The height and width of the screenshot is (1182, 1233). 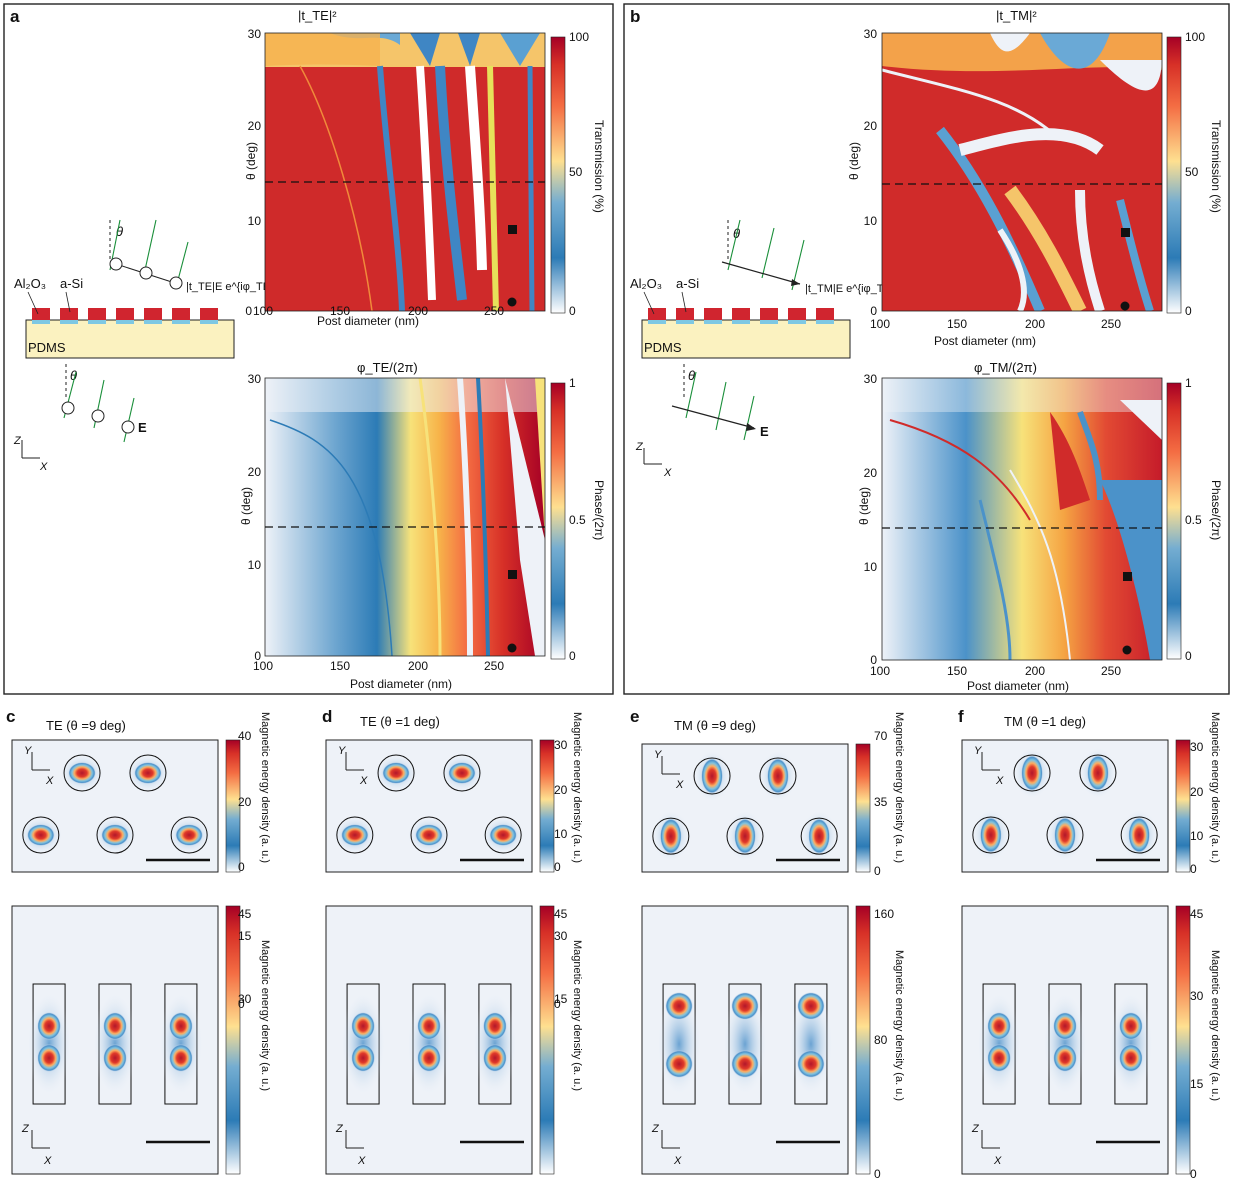 I want to click on panel-letter-a: a, so click(x=15, y=16).